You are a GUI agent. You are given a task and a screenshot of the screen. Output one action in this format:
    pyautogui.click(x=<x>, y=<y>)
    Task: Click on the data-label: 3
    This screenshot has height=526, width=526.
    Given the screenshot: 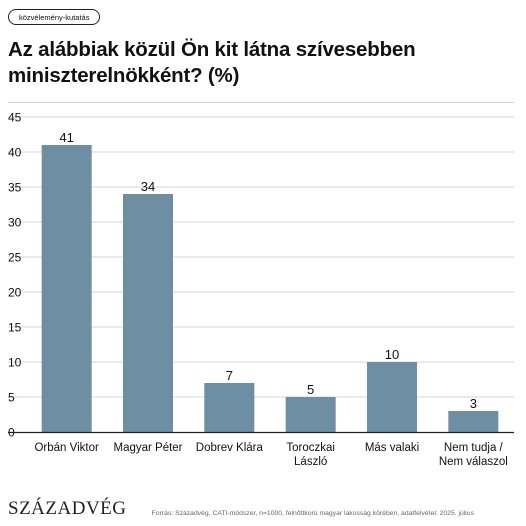 What is the action you would take?
    pyautogui.click(x=473, y=403)
    